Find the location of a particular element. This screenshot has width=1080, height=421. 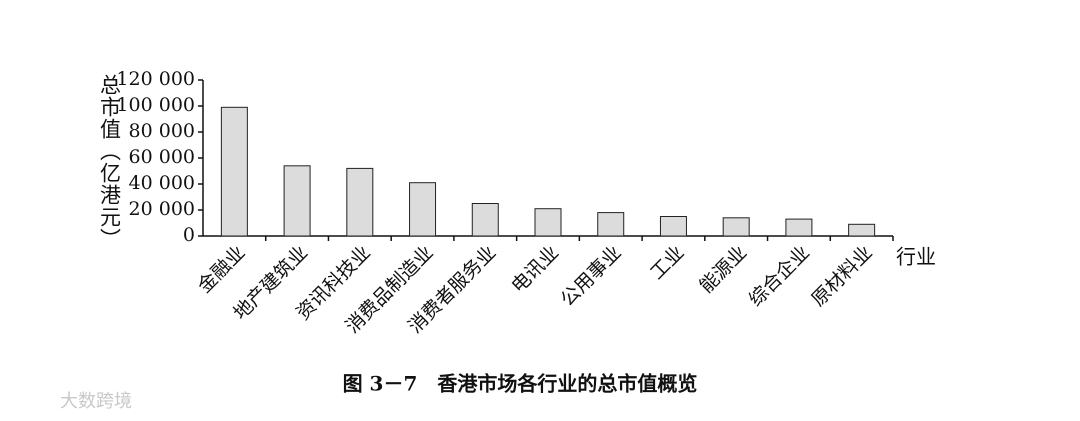

x-tick-label: 电讯业 is located at coordinates (535, 270).